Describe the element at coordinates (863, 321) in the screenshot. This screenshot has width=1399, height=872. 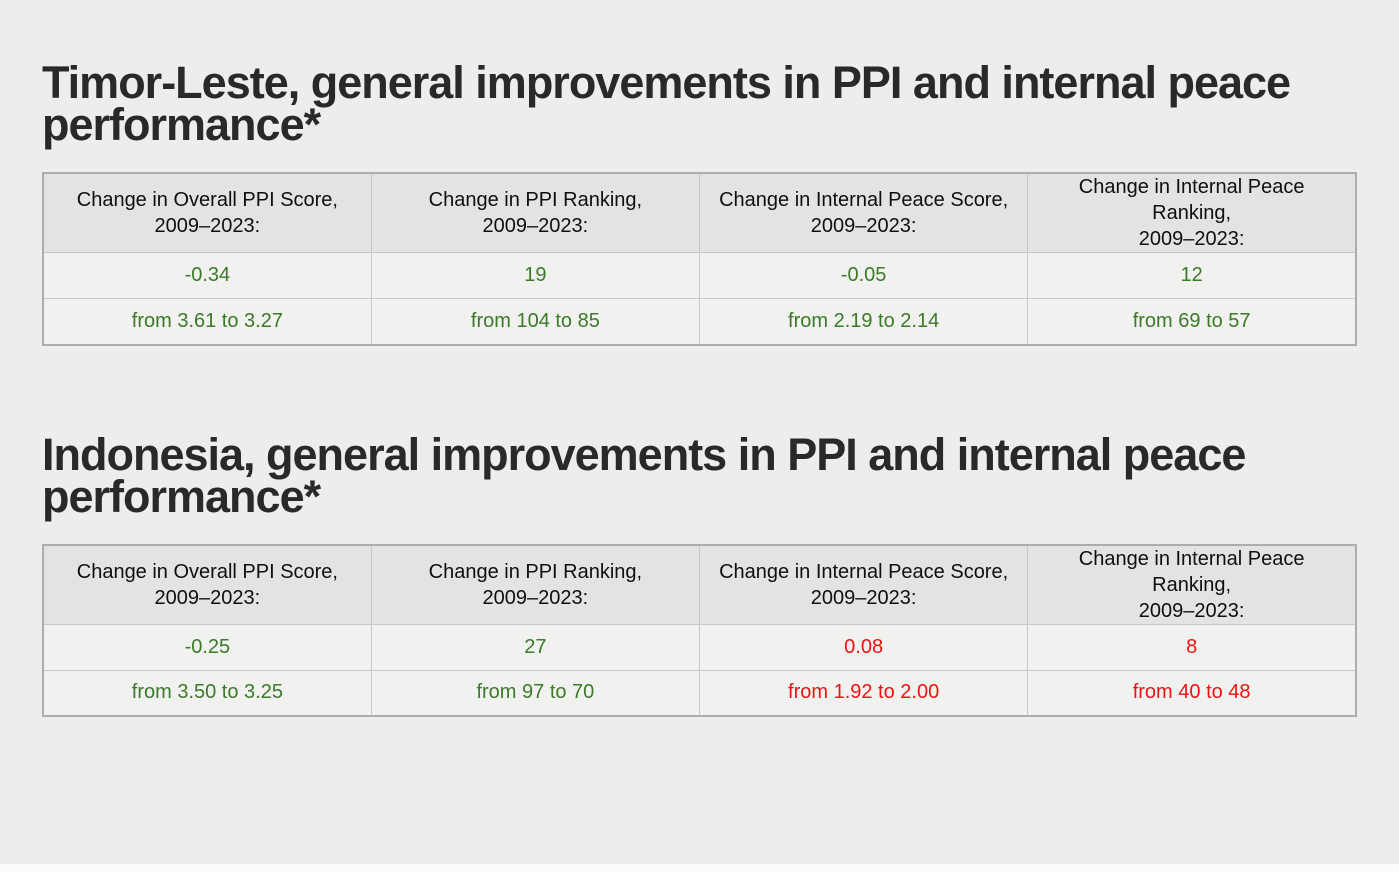
I see `range-cell: from 2.19 to 2.14` at that location.